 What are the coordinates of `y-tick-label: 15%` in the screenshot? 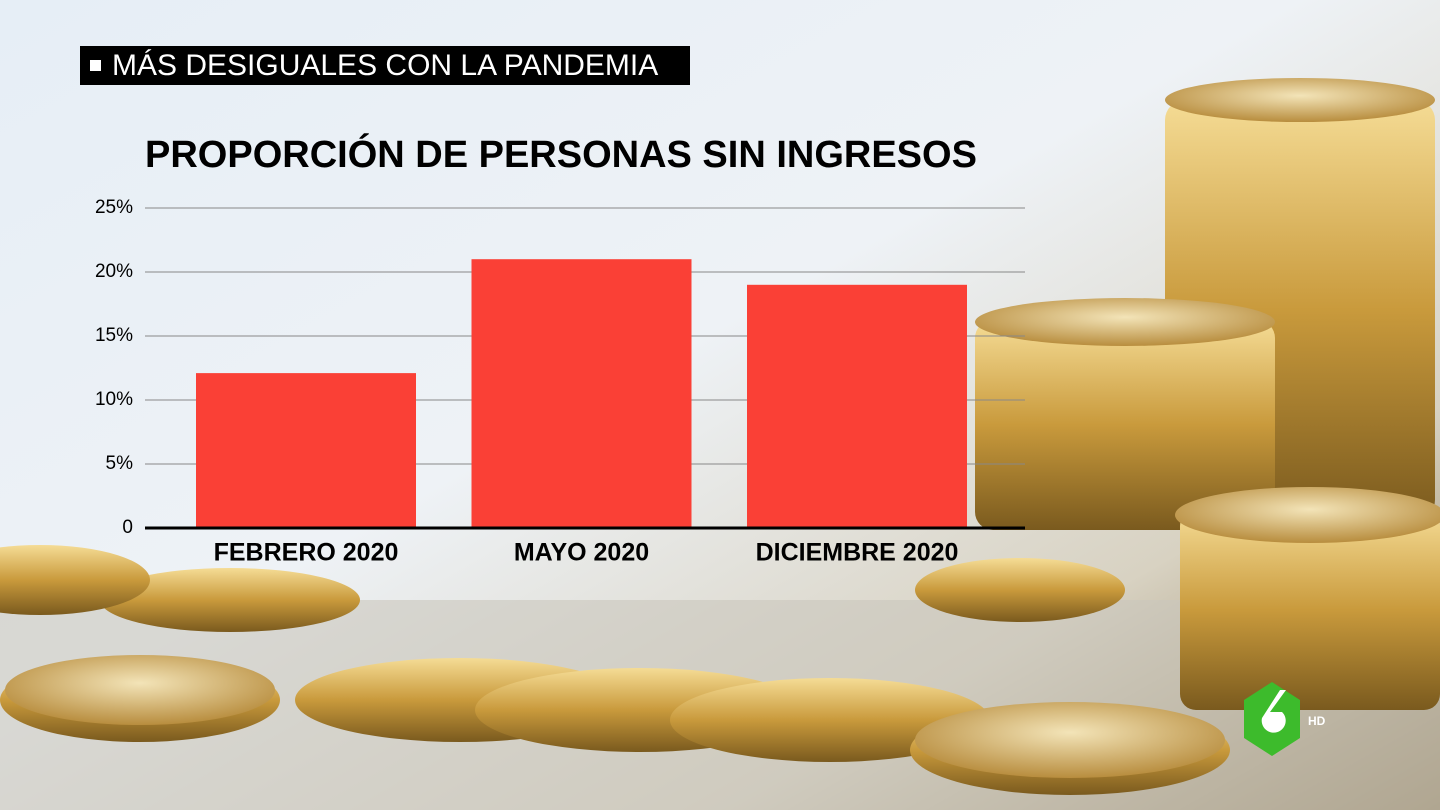 It's located at (114, 335).